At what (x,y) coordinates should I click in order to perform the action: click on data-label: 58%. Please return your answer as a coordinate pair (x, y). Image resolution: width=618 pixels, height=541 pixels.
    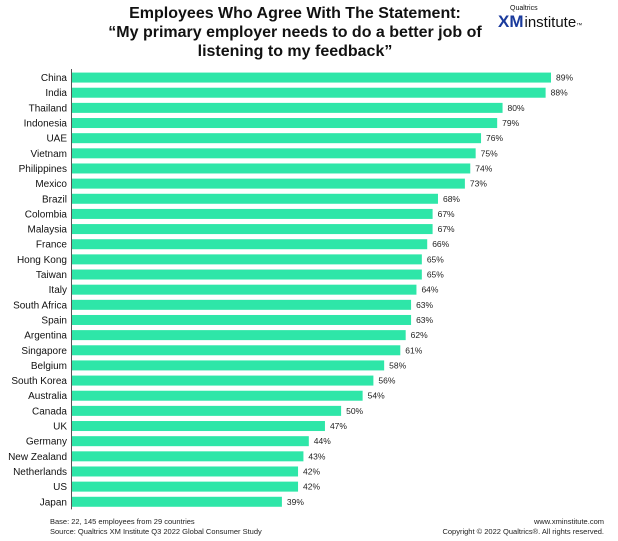
    Looking at the image, I should click on (397, 365).